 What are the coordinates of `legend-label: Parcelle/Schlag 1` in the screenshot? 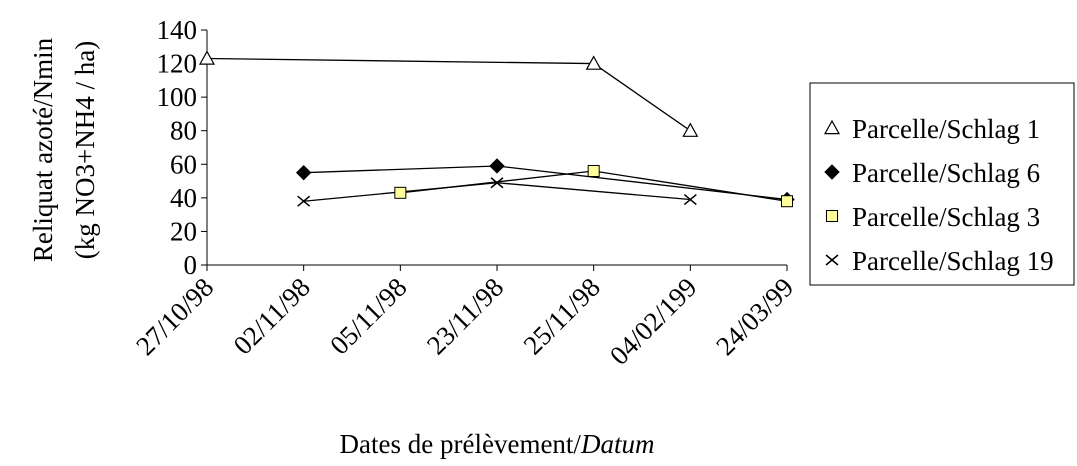 It's located at (946, 129).